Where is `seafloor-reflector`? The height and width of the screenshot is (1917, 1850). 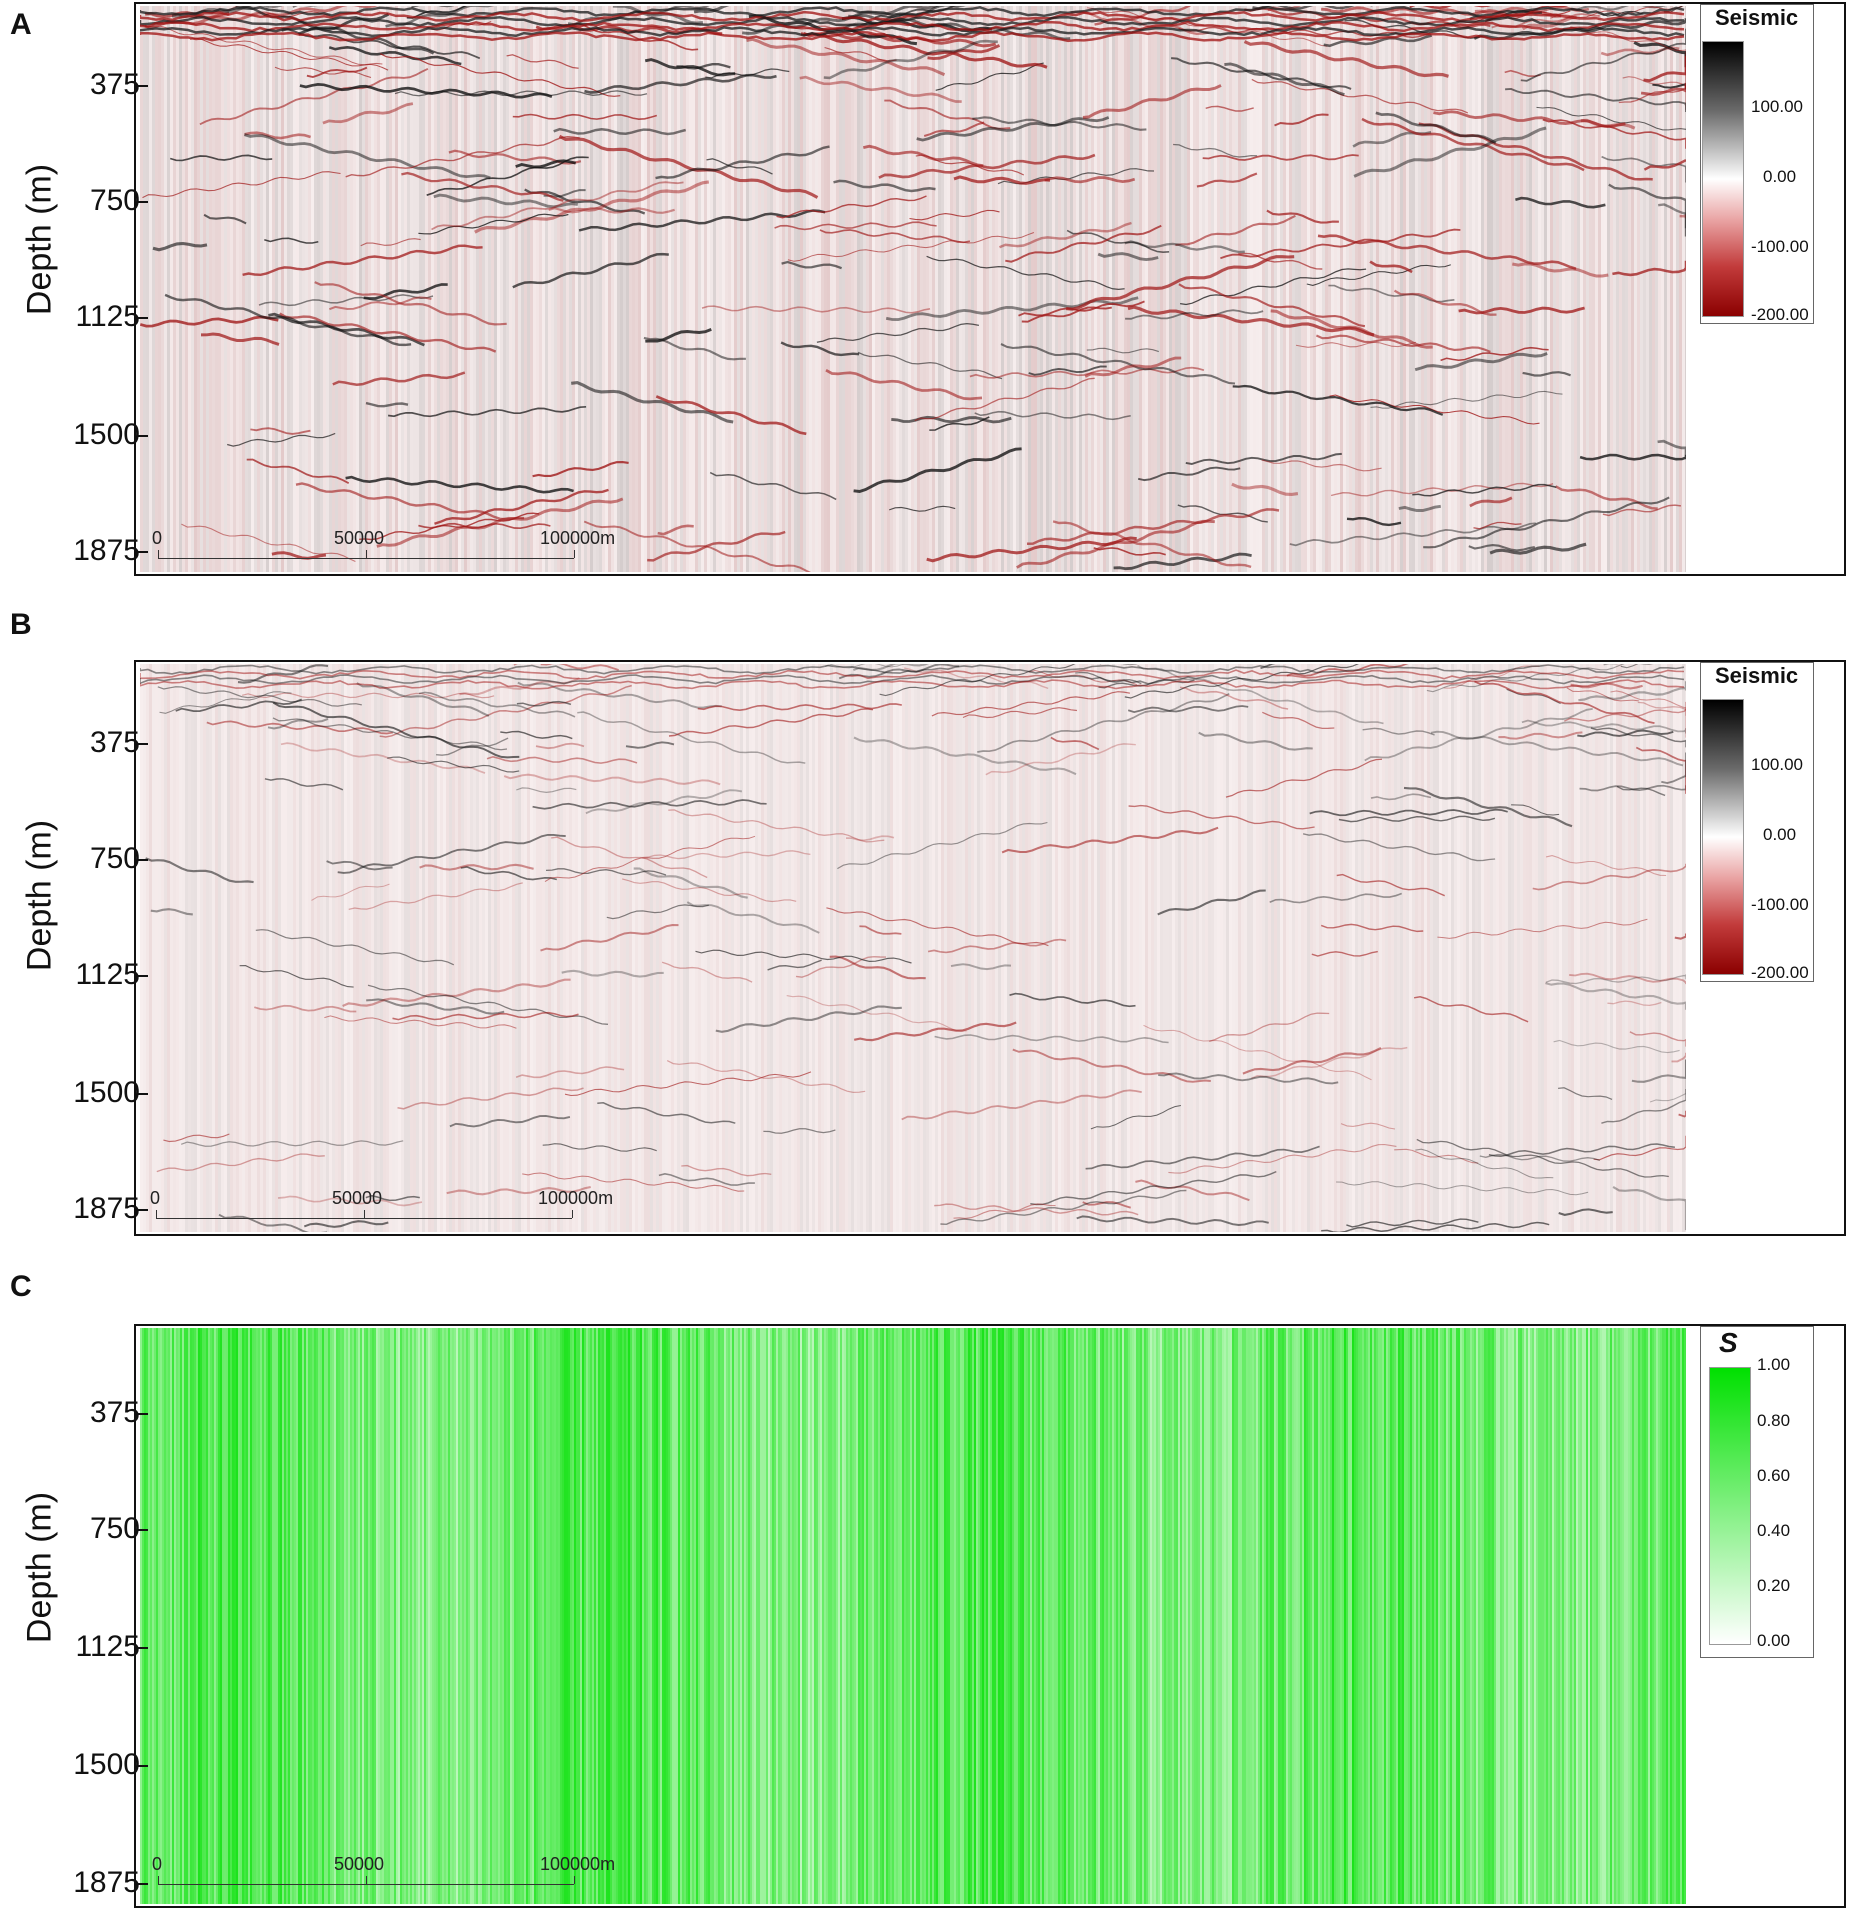 seafloor-reflector is located at coordinates (912, 21).